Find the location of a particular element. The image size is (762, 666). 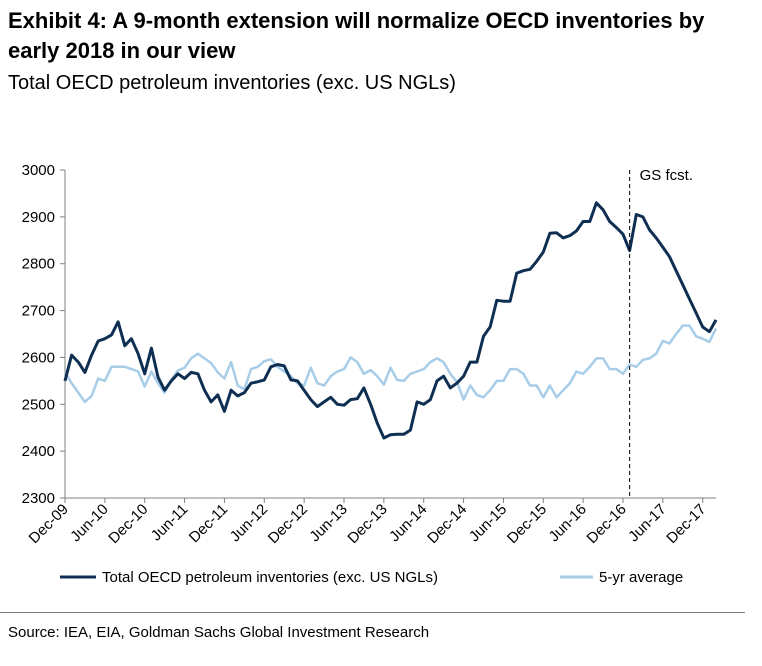

y-tick-label: 3000 is located at coordinates (38, 170).